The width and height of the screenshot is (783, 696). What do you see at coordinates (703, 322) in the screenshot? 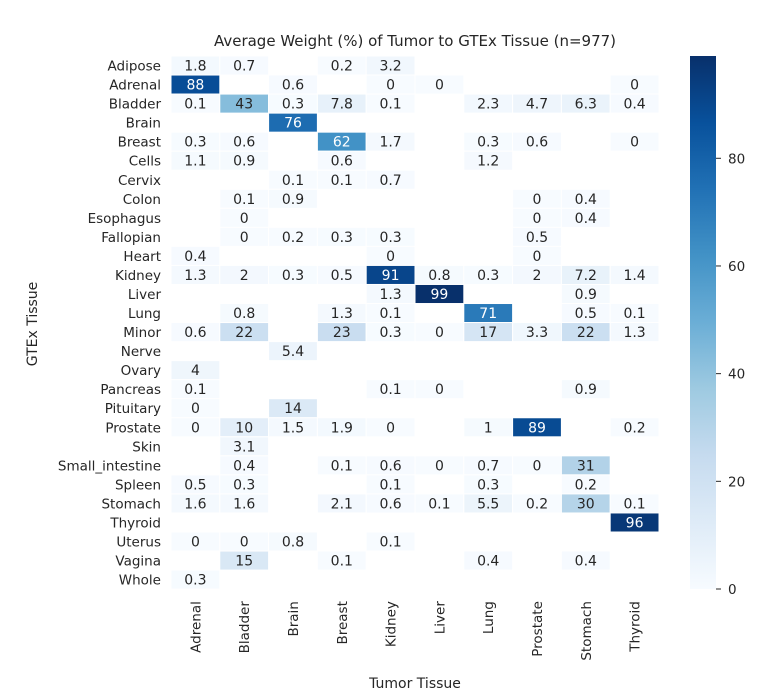
I see `colorbar` at bounding box center [703, 322].